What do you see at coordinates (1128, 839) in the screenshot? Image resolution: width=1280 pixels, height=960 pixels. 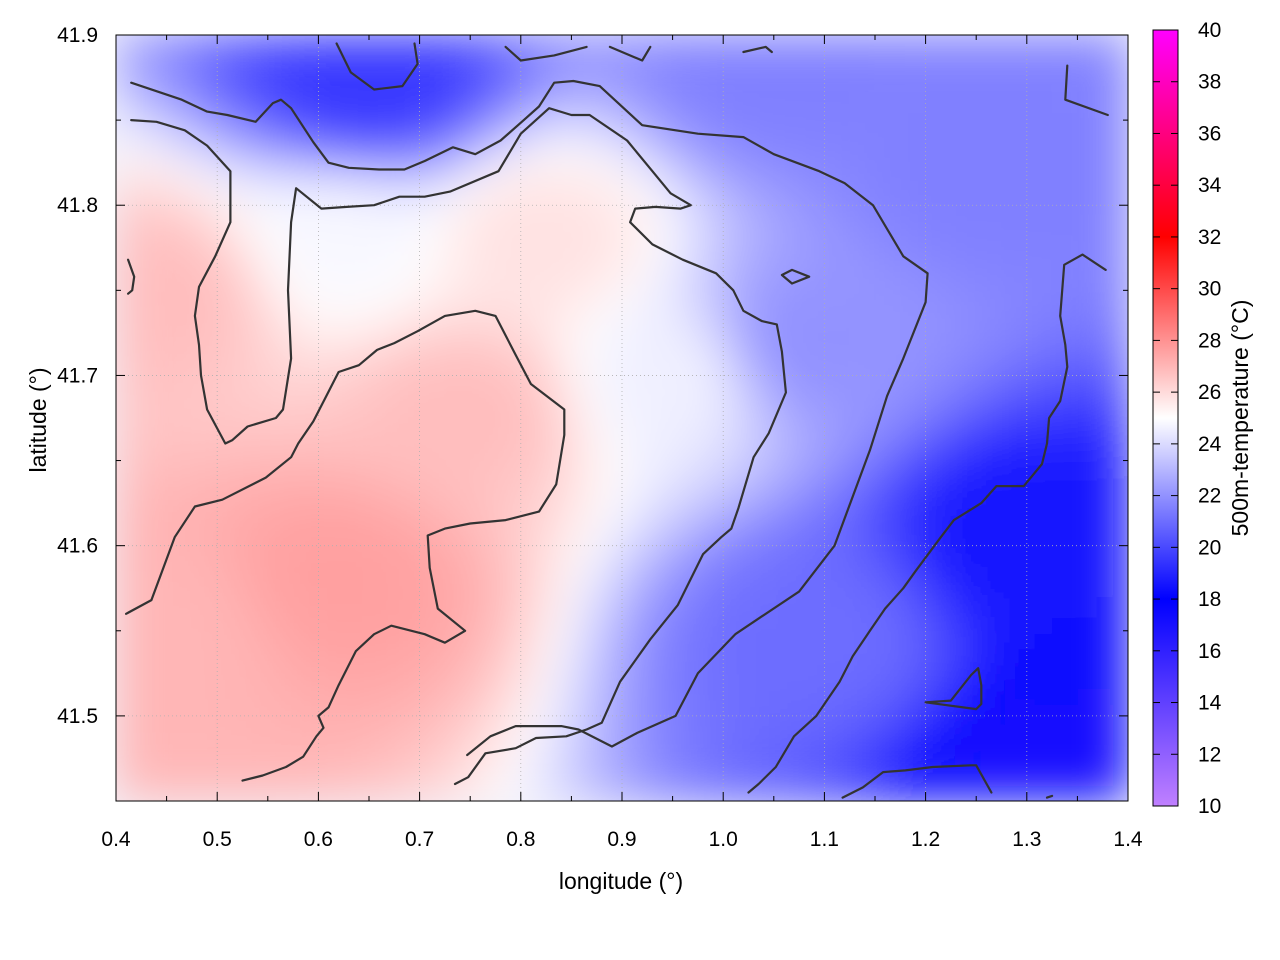 I see `x-tick-label: 1.4` at bounding box center [1128, 839].